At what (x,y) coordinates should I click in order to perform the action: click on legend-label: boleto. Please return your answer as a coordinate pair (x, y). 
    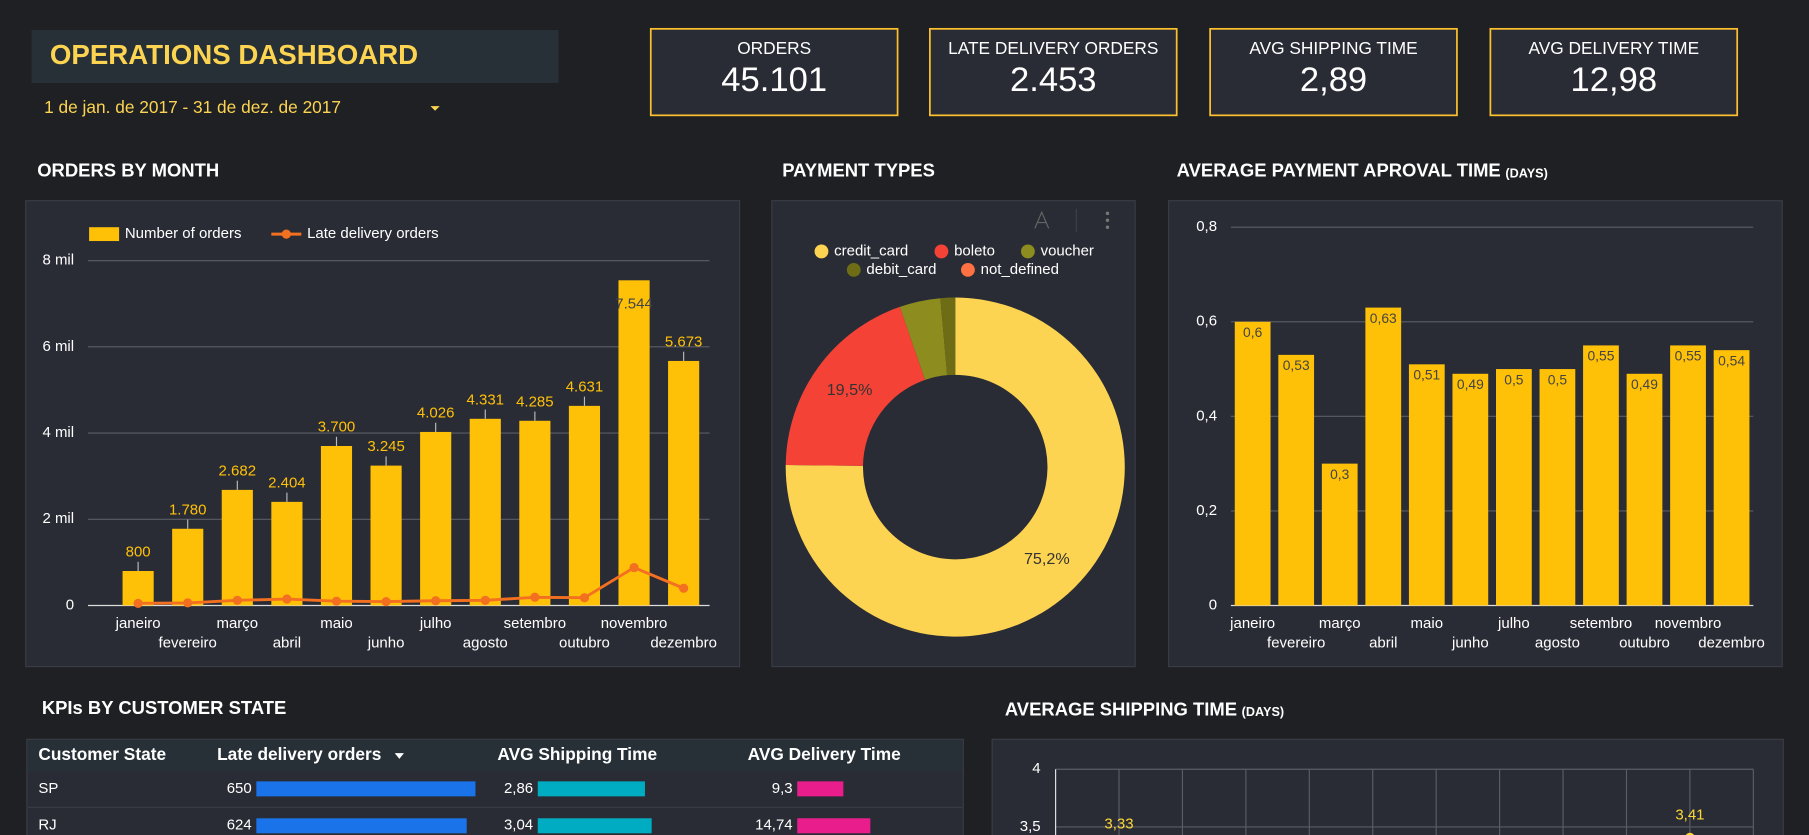
    Looking at the image, I should click on (974, 250).